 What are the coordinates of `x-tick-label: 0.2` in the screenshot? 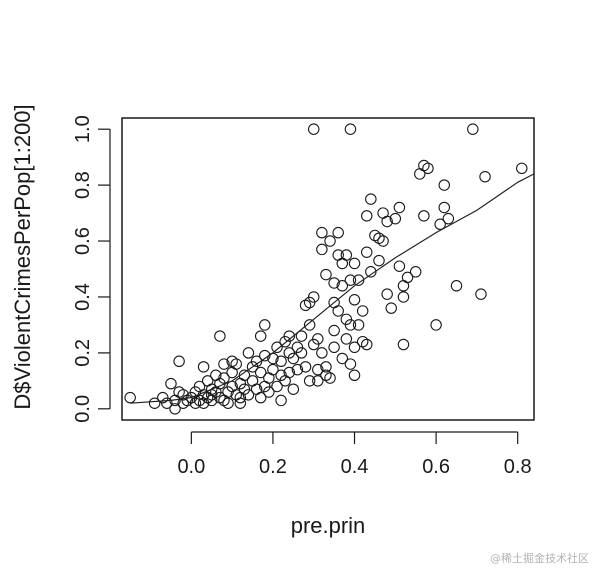 It's located at (273, 467).